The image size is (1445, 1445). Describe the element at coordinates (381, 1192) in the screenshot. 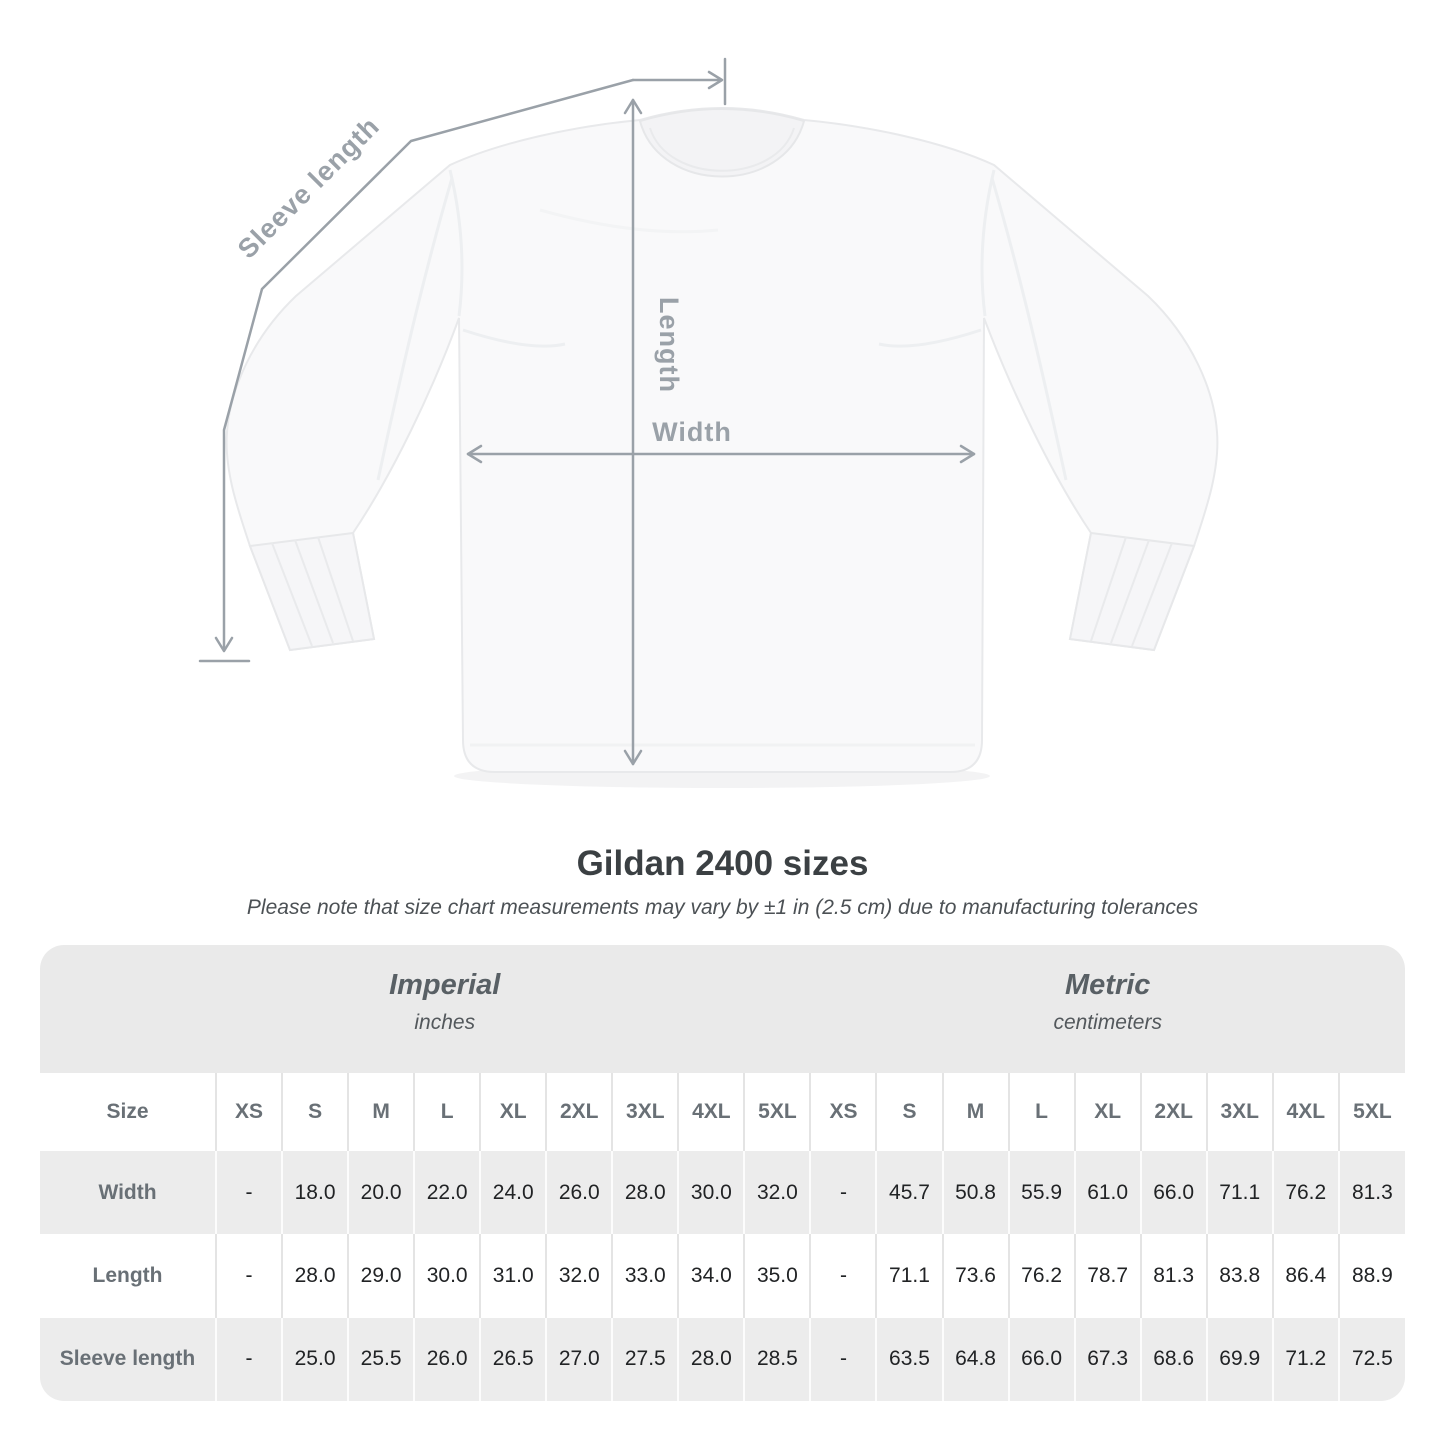

I see `value-cell: 20.0` at that location.